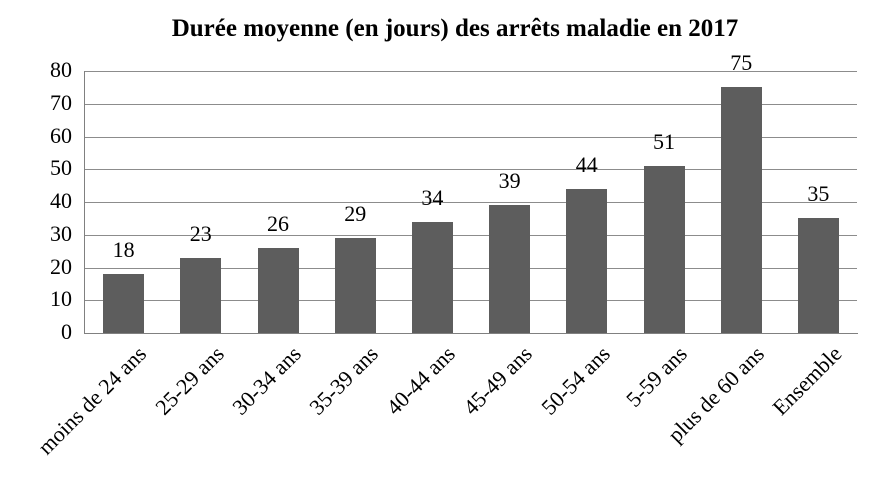  What do you see at coordinates (84, 202) in the screenshot?
I see `y-axis-line` at bounding box center [84, 202].